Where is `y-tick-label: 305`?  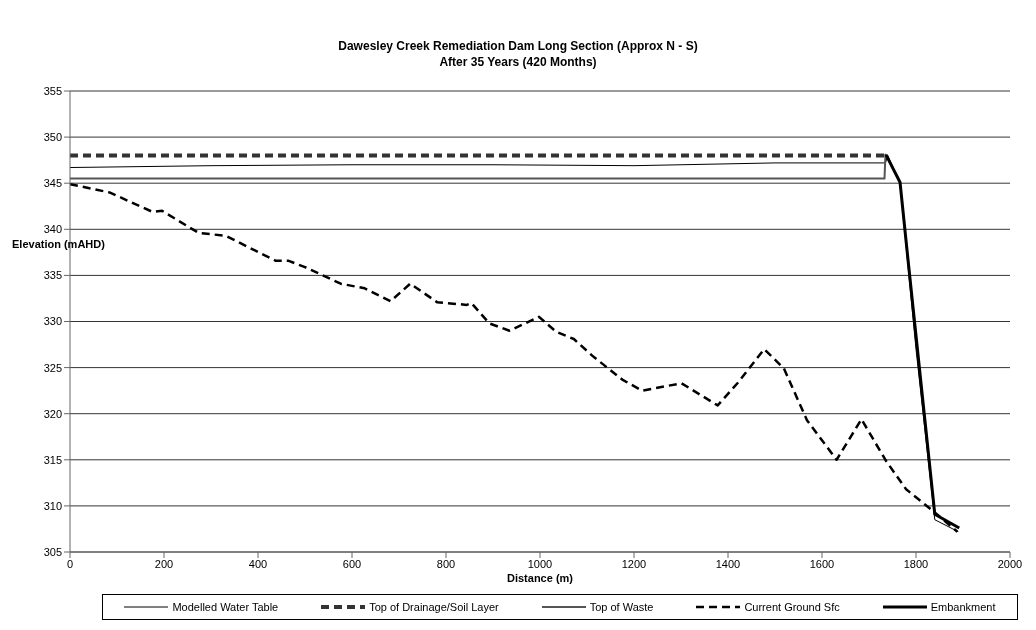
y-tick-label: 305 is located at coordinates (52, 551).